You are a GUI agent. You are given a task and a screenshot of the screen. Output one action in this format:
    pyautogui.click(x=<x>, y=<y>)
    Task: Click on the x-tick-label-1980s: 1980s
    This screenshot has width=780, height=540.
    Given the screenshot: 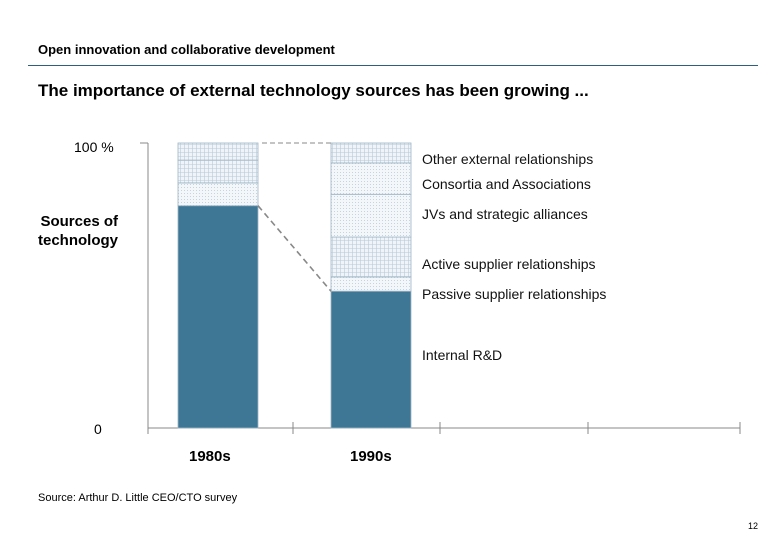 What is the action you would take?
    pyautogui.click(x=210, y=456)
    